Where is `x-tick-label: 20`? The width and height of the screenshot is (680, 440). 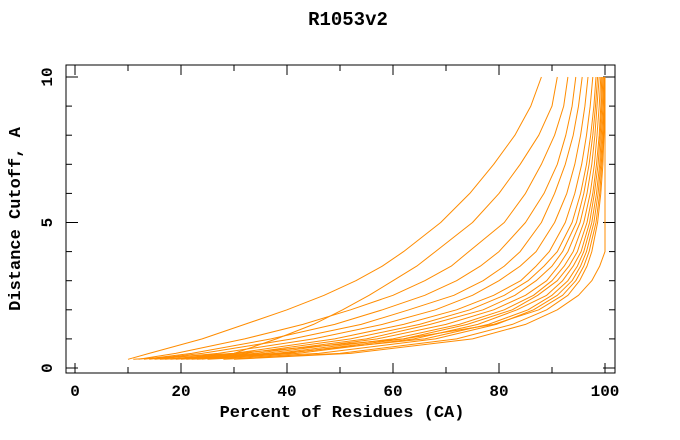 x-tick-label: 20 is located at coordinates (180, 392).